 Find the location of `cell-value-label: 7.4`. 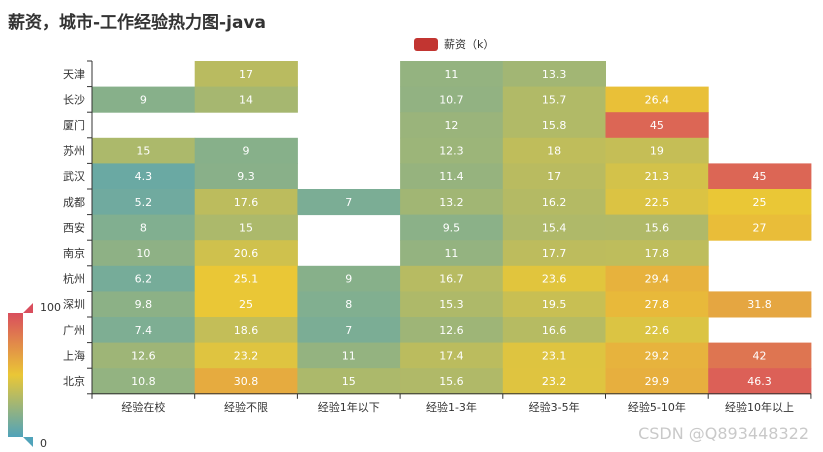

cell-value-label: 7.4 is located at coordinates (144, 330).